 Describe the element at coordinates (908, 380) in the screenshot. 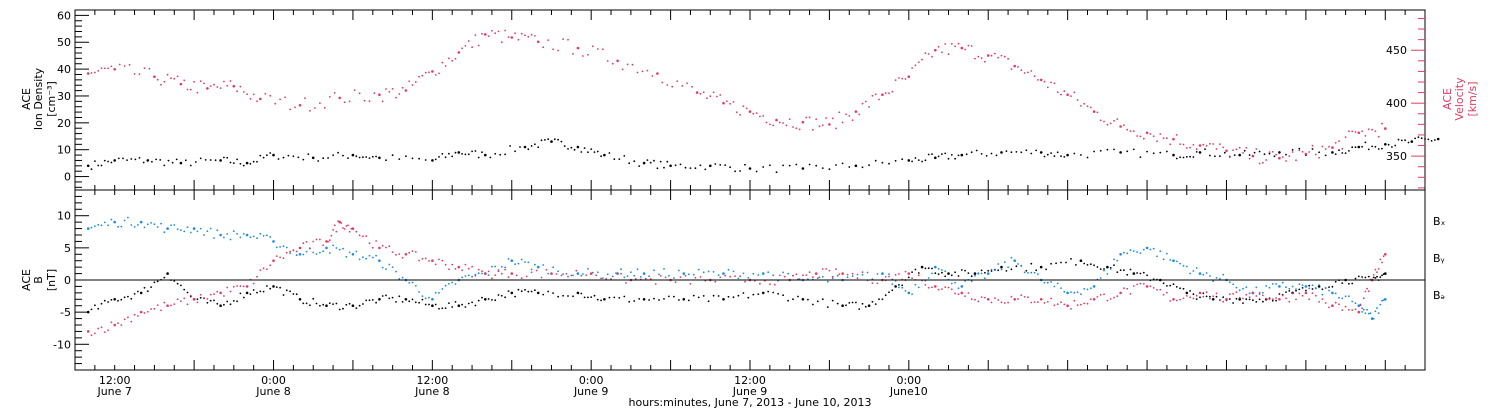

I see `x-time-label: 0:00` at that location.